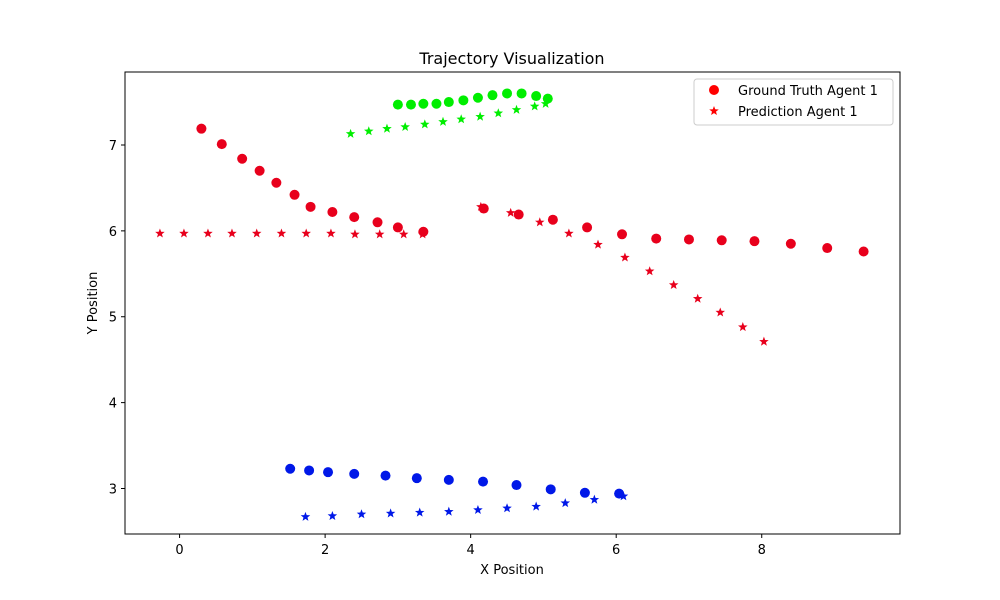  I want to click on y-axis-ticks: 3 4 5 6 7, so click(117, 318).